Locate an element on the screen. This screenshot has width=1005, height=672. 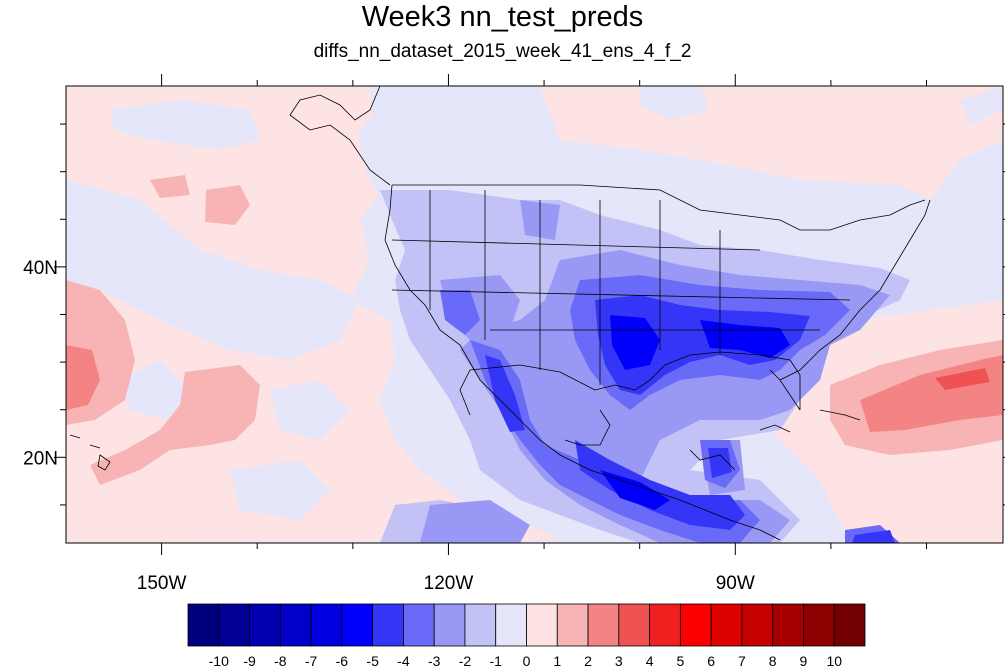
colorbar-label: -6 is located at coordinates (342, 661).